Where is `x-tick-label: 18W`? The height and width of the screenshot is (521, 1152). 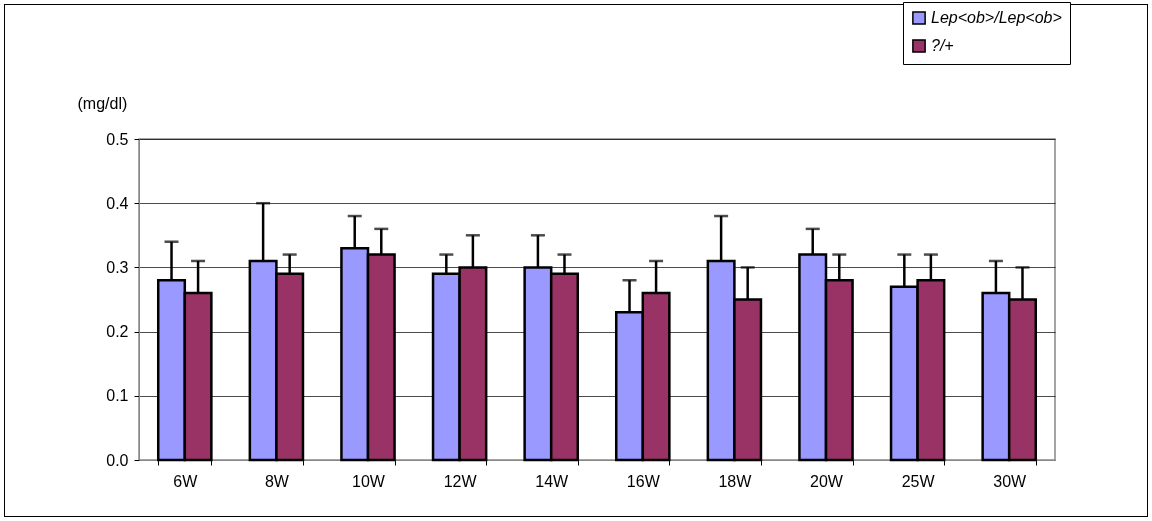 x-tick-label: 18W is located at coordinates (735, 481).